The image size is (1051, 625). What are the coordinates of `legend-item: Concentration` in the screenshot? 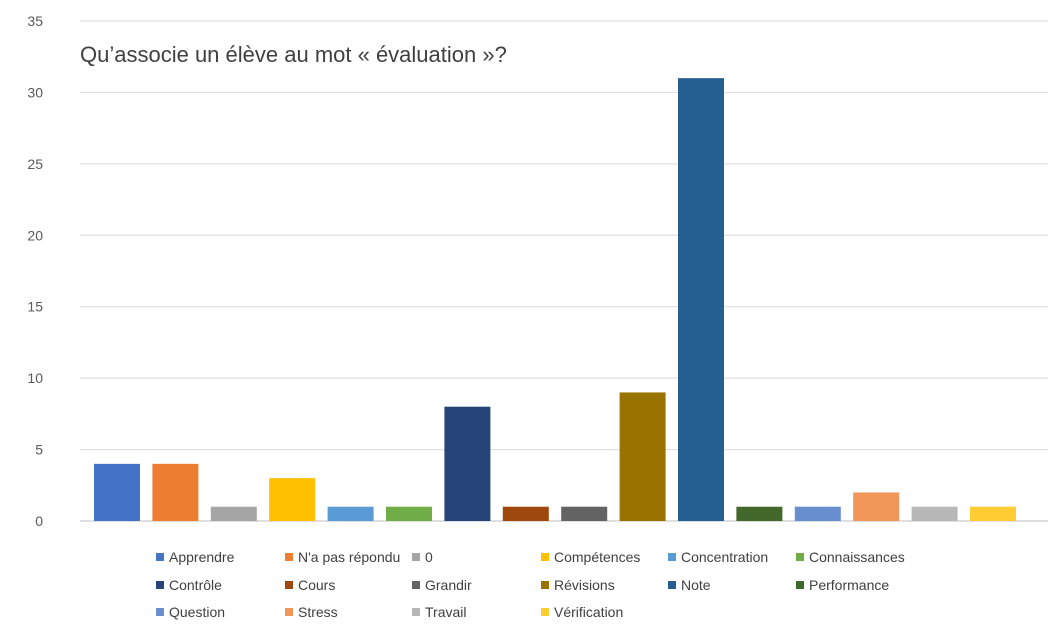 It's located at (718, 557).